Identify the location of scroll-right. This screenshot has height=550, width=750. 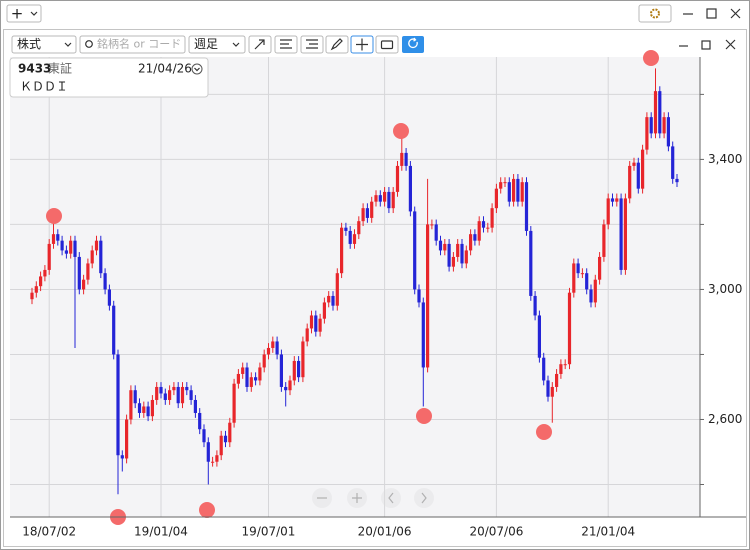
(424, 498).